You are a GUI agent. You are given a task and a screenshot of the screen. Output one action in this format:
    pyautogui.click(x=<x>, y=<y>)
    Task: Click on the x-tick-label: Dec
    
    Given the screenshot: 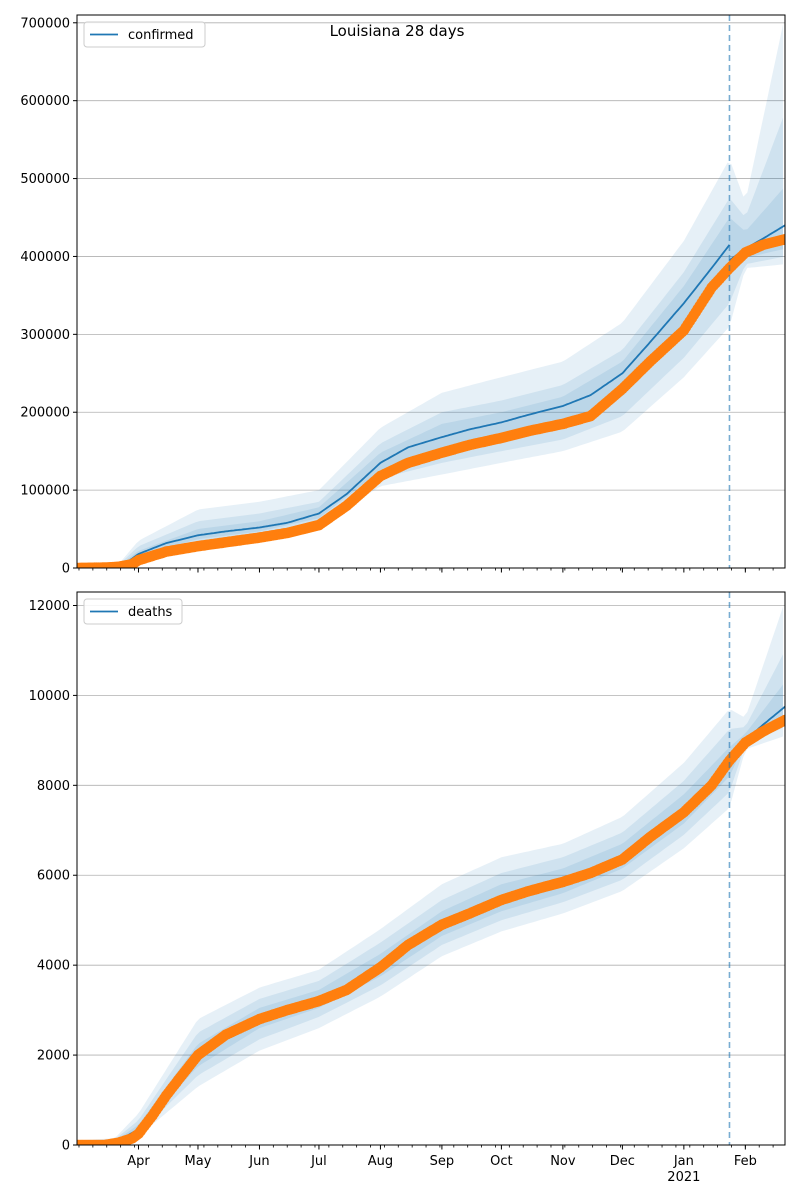 What is the action you would take?
    pyautogui.click(x=622, y=1161)
    